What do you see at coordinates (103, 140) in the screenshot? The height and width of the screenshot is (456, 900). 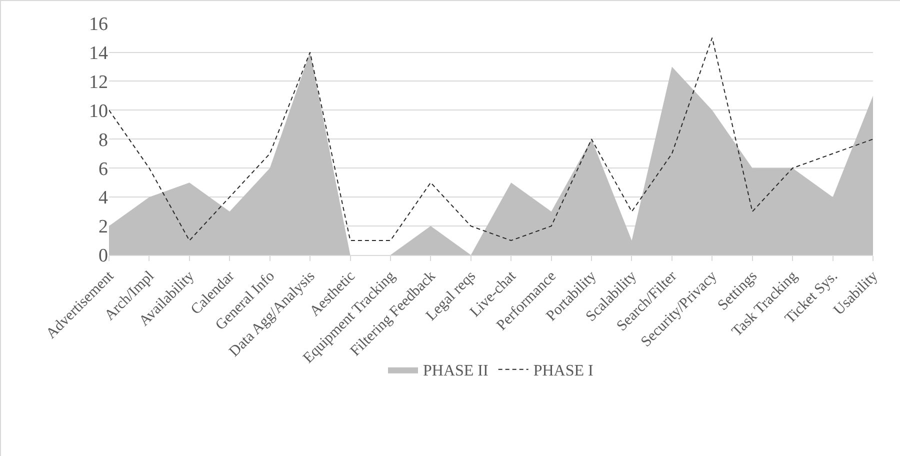 I see `y-tick-label: 8` at bounding box center [103, 140].